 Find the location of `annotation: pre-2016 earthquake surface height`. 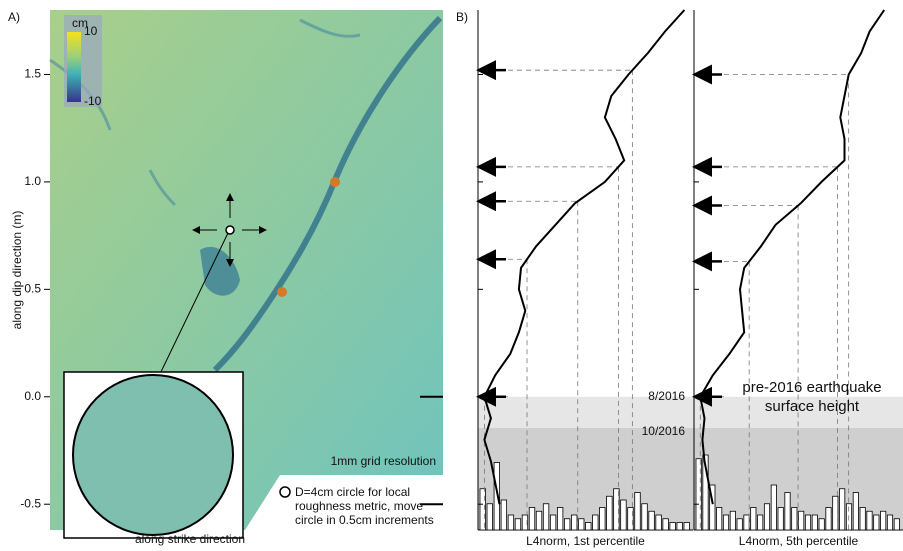

annotation: pre-2016 earthquake surface height is located at coordinates (812, 397).